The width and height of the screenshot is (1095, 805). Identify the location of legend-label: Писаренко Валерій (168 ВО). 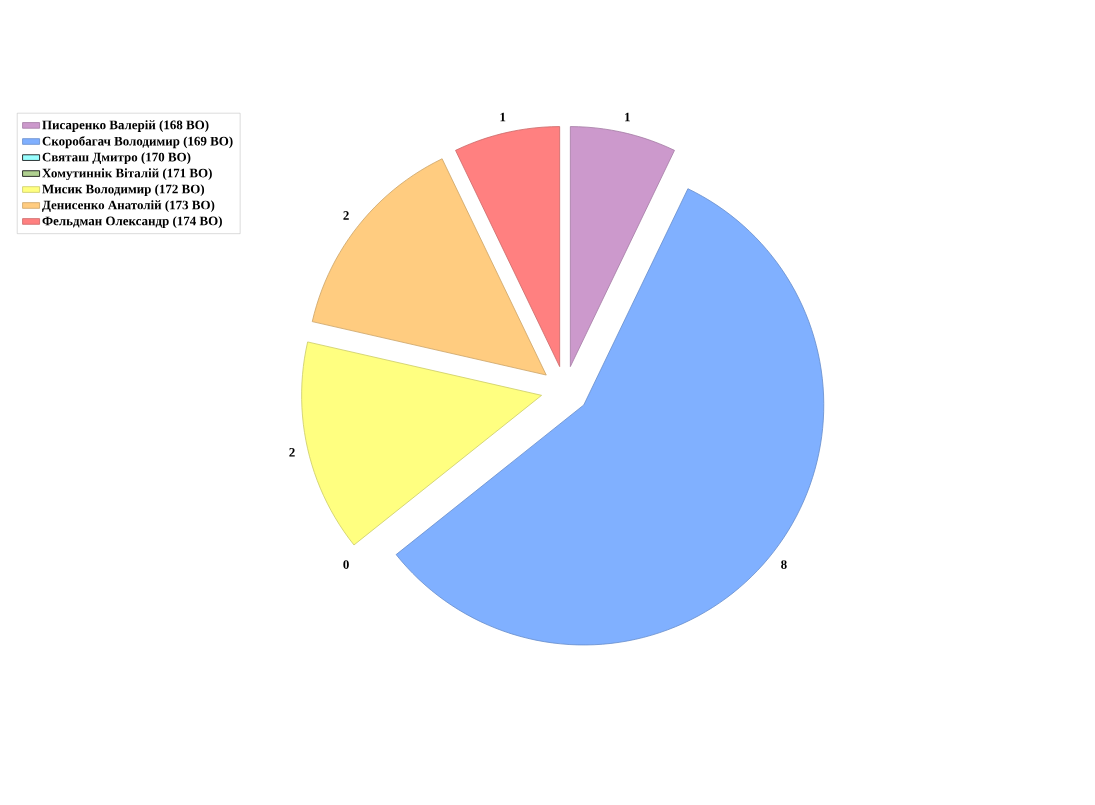
(125, 126).